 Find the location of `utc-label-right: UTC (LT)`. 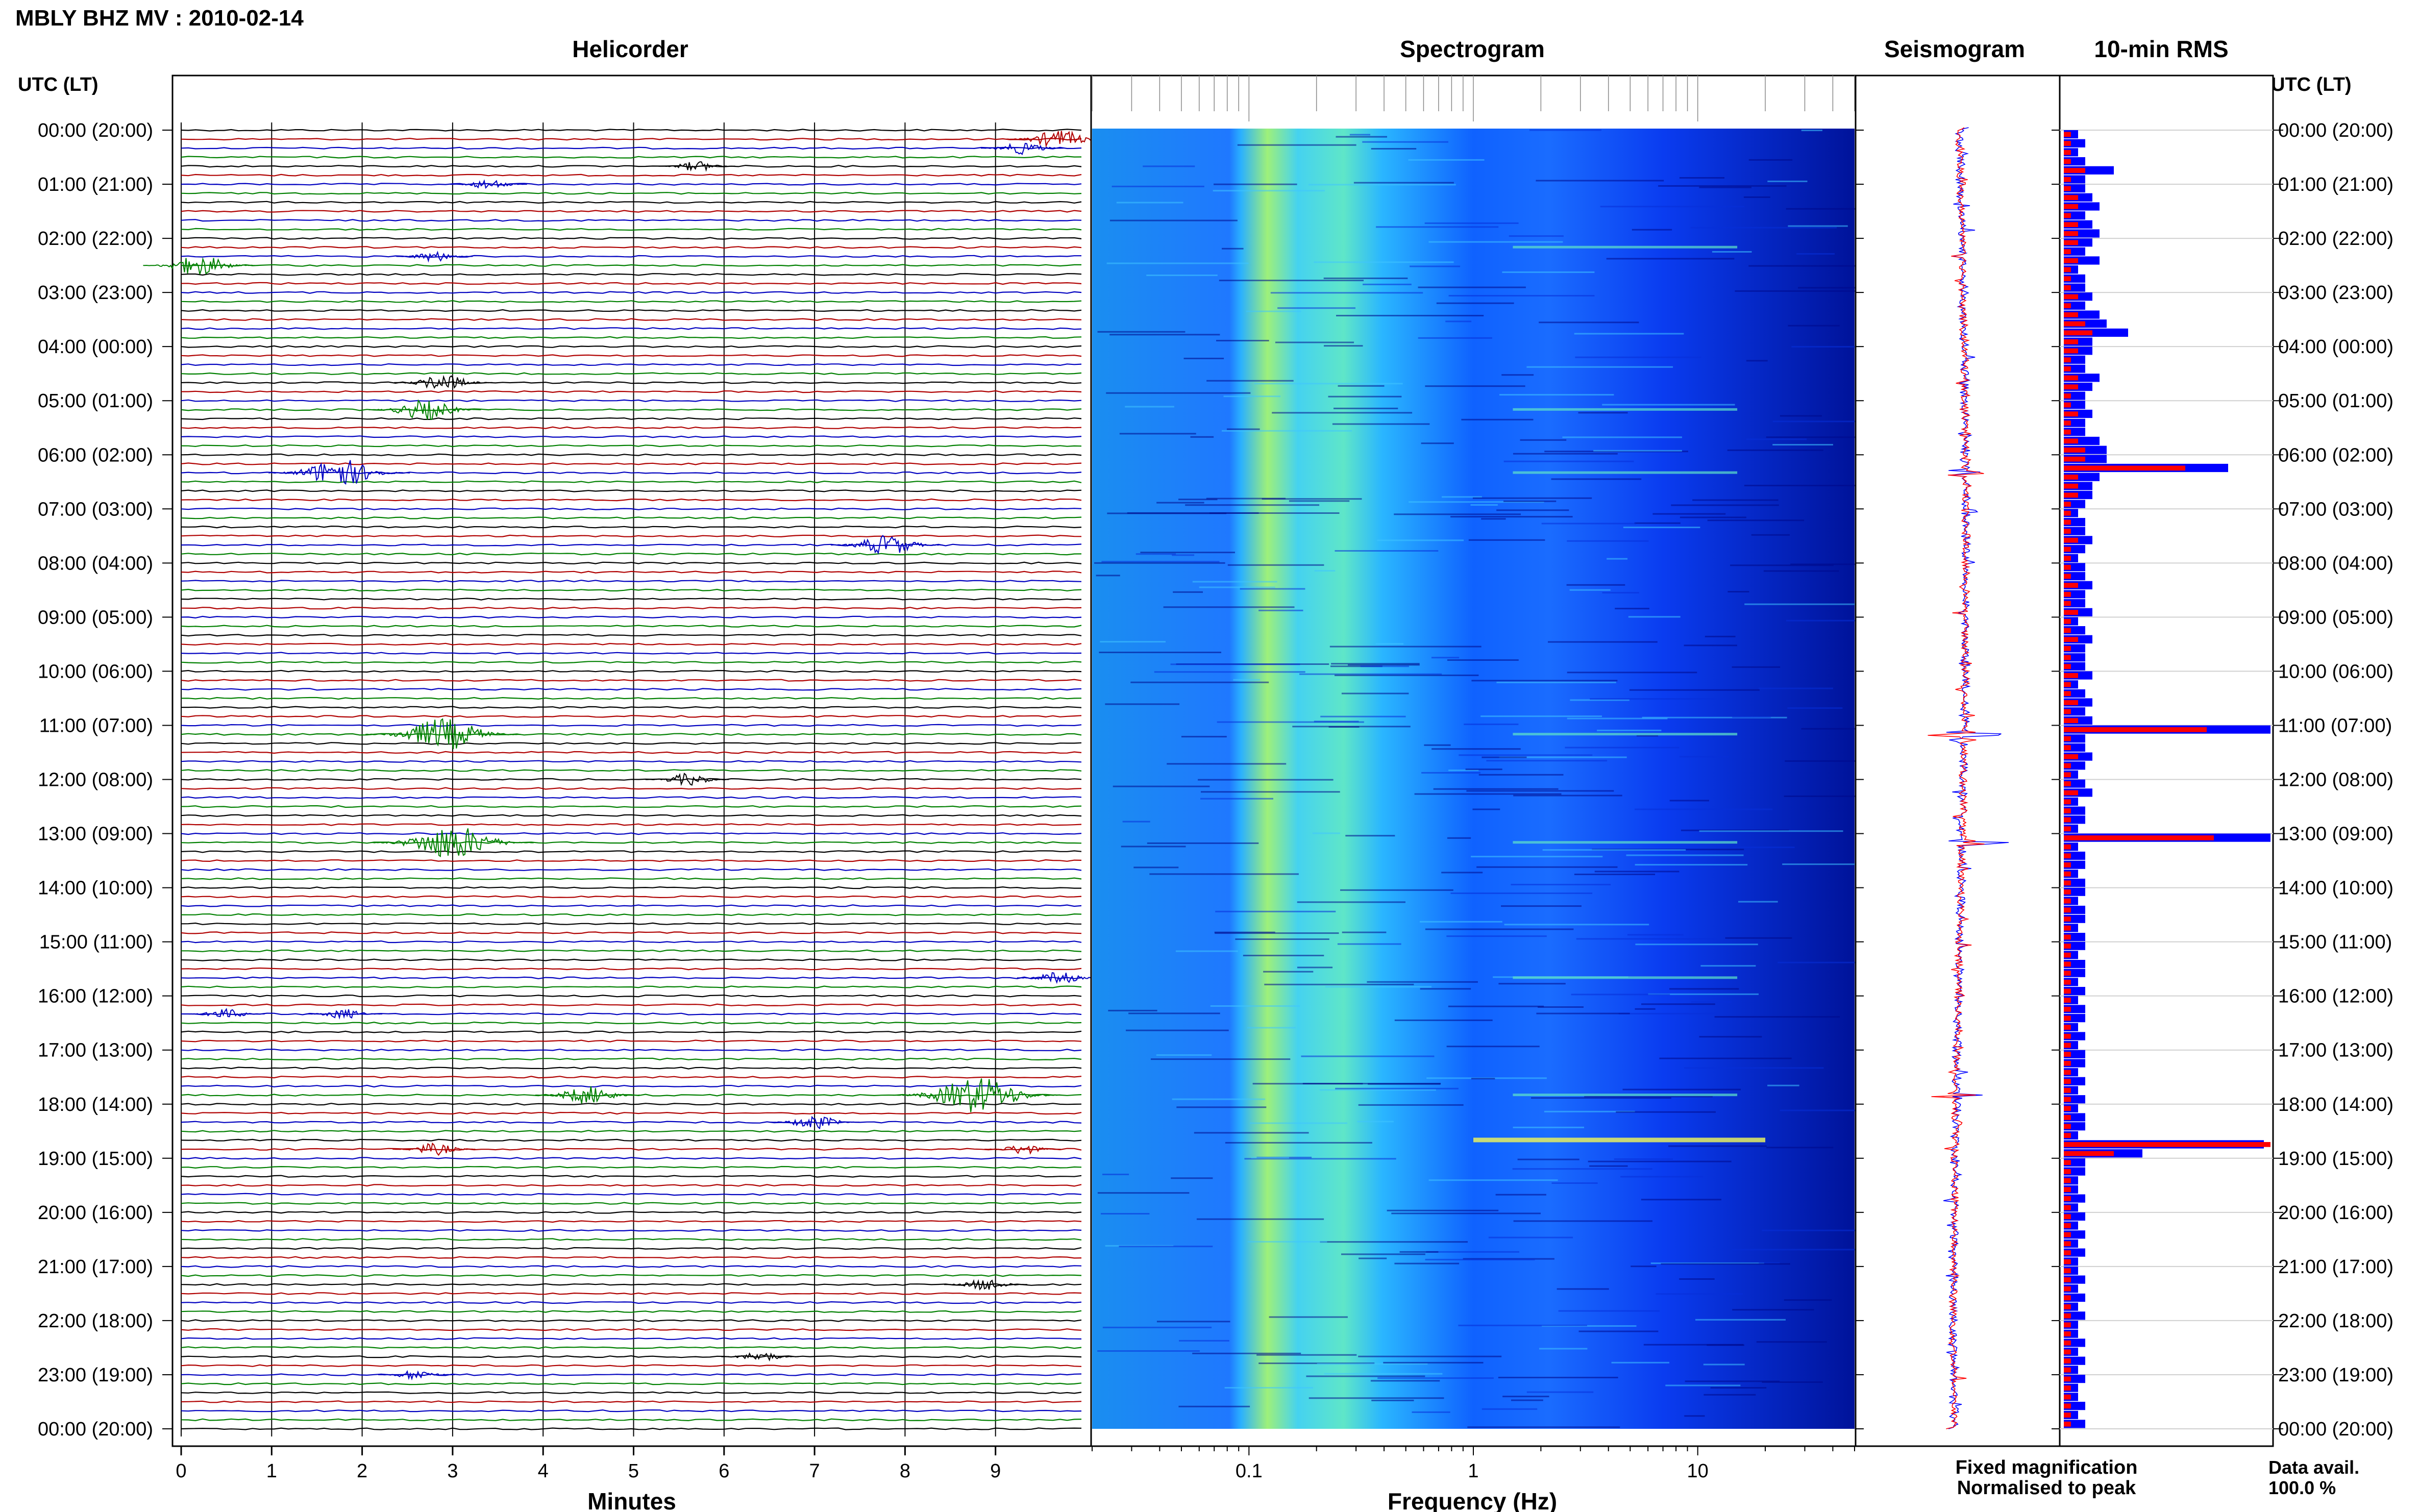

utc-label-right: UTC (LT) is located at coordinates (2311, 84).